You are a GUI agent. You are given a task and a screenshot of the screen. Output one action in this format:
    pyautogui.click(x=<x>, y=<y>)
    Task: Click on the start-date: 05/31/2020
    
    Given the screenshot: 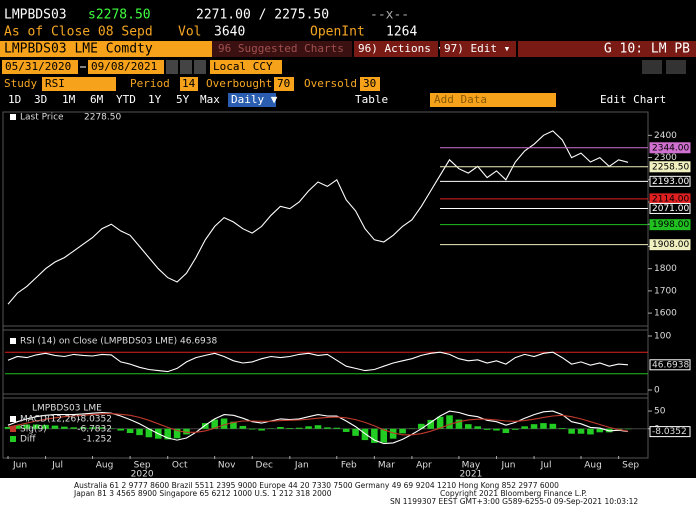 What is the action you would take?
    pyautogui.click(x=38, y=66)
    